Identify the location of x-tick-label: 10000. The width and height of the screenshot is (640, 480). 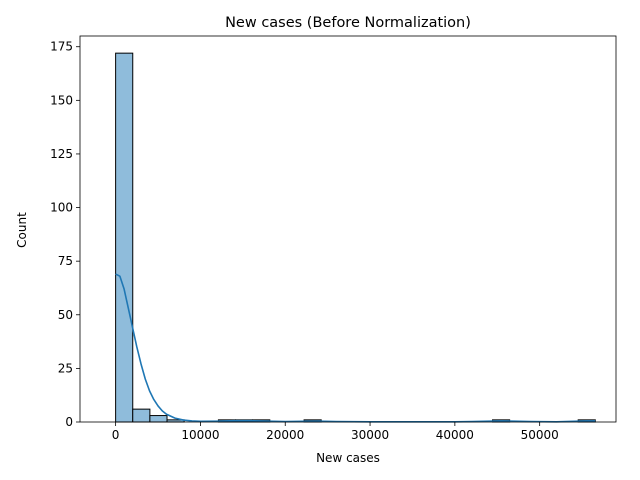
(200, 435).